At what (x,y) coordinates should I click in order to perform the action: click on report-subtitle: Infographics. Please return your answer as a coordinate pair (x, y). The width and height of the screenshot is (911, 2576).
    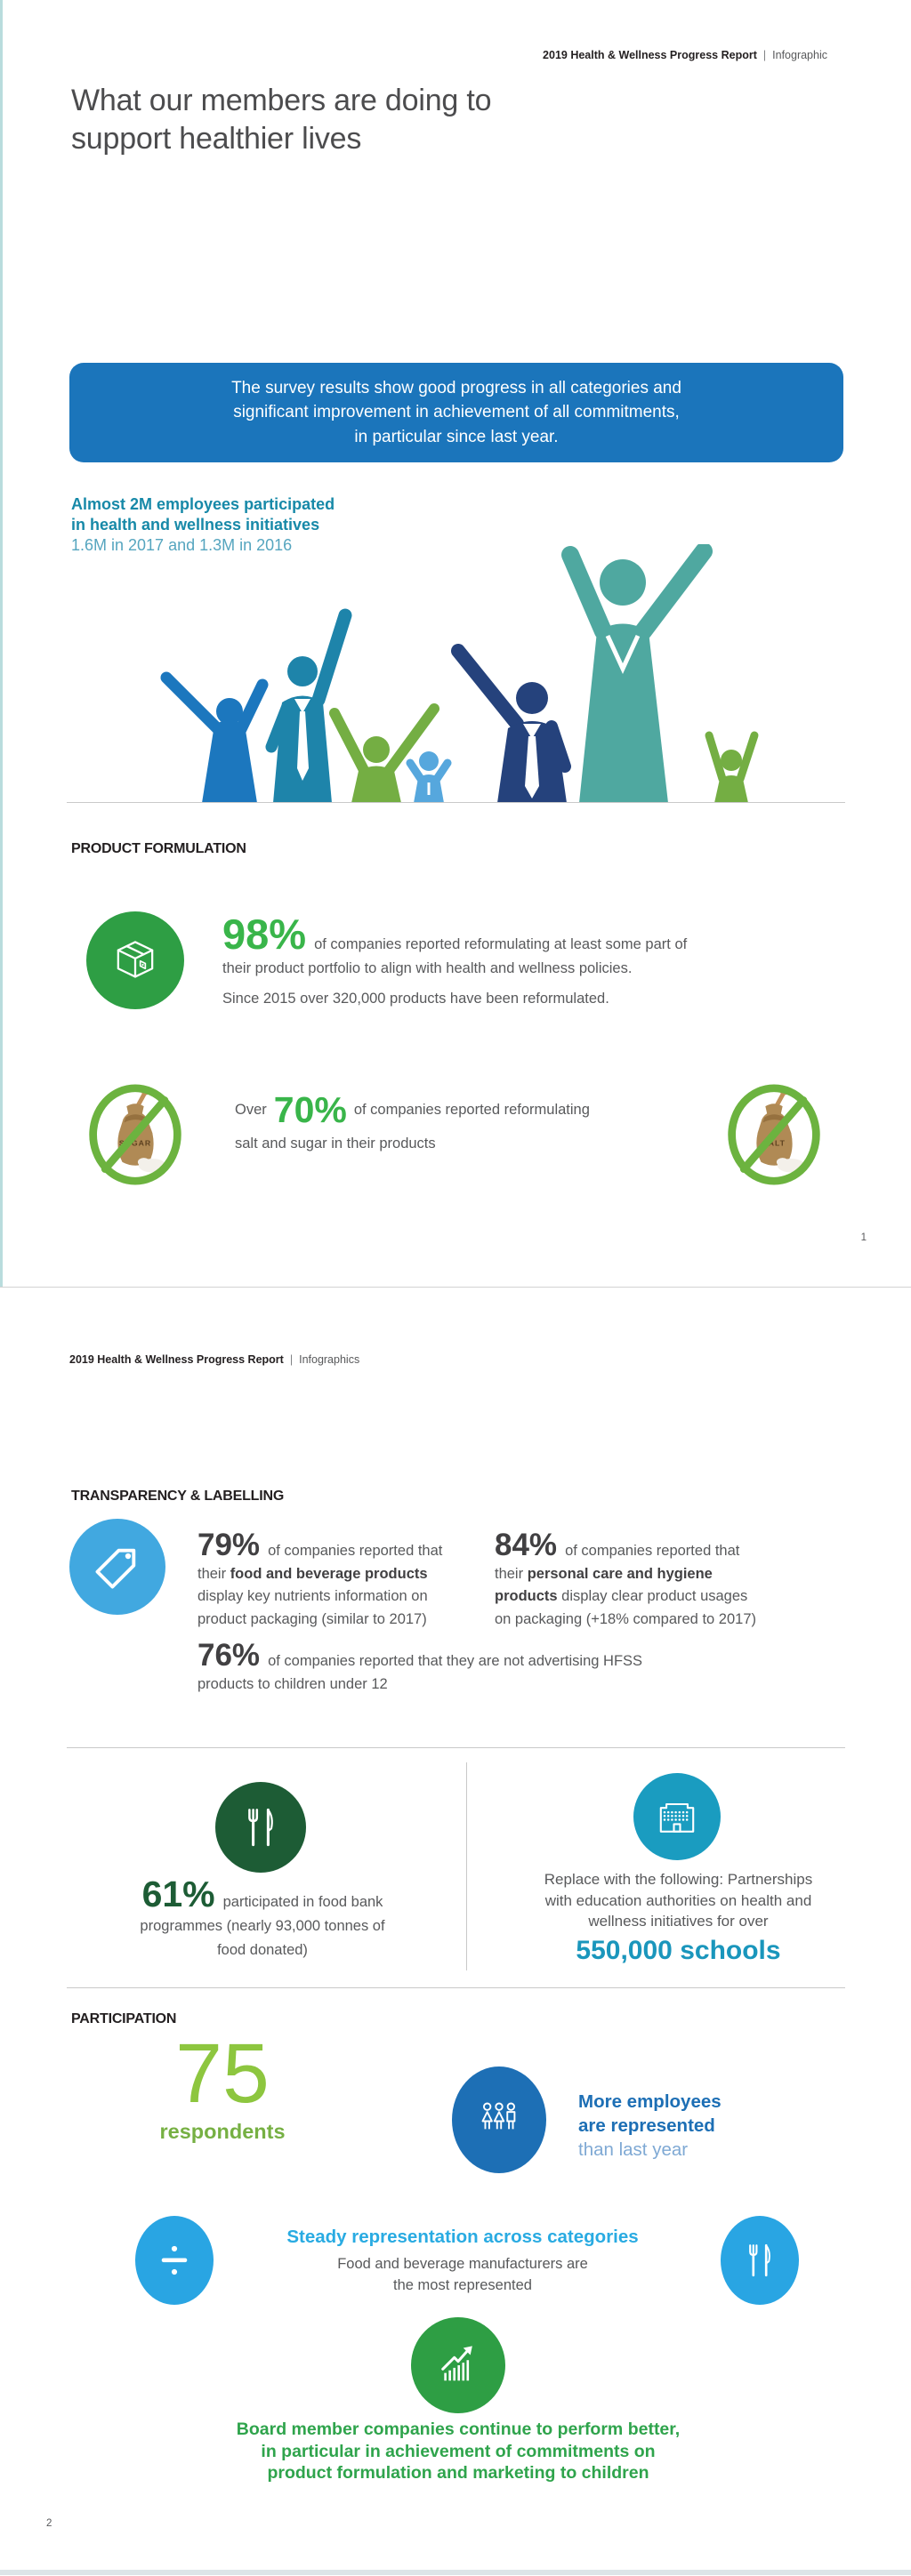
    Looking at the image, I should click on (329, 1359).